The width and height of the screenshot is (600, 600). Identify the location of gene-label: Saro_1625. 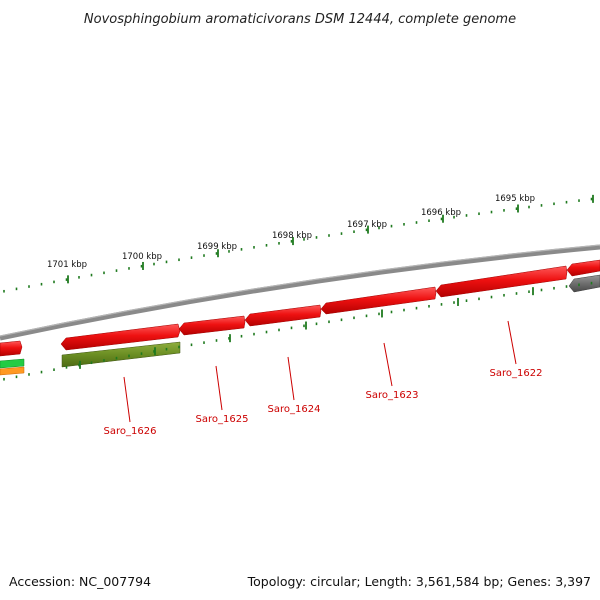
(222, 419).